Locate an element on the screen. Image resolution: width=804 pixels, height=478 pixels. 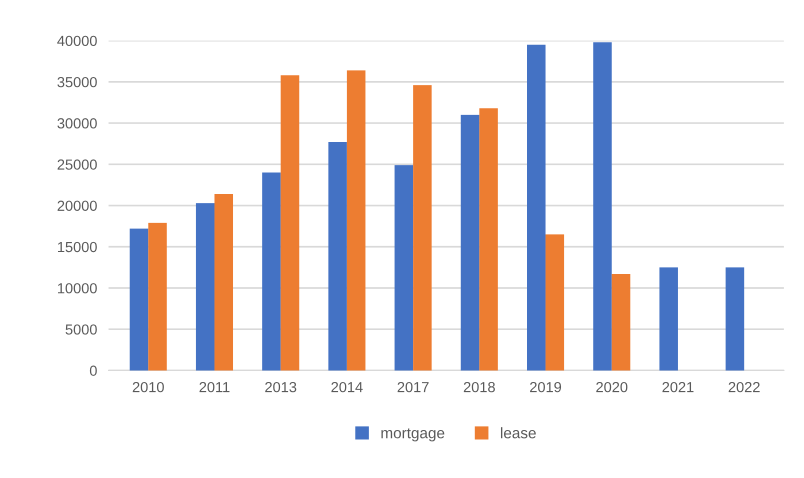
y-tick-label: 0 is located at coordinates (93, 371).